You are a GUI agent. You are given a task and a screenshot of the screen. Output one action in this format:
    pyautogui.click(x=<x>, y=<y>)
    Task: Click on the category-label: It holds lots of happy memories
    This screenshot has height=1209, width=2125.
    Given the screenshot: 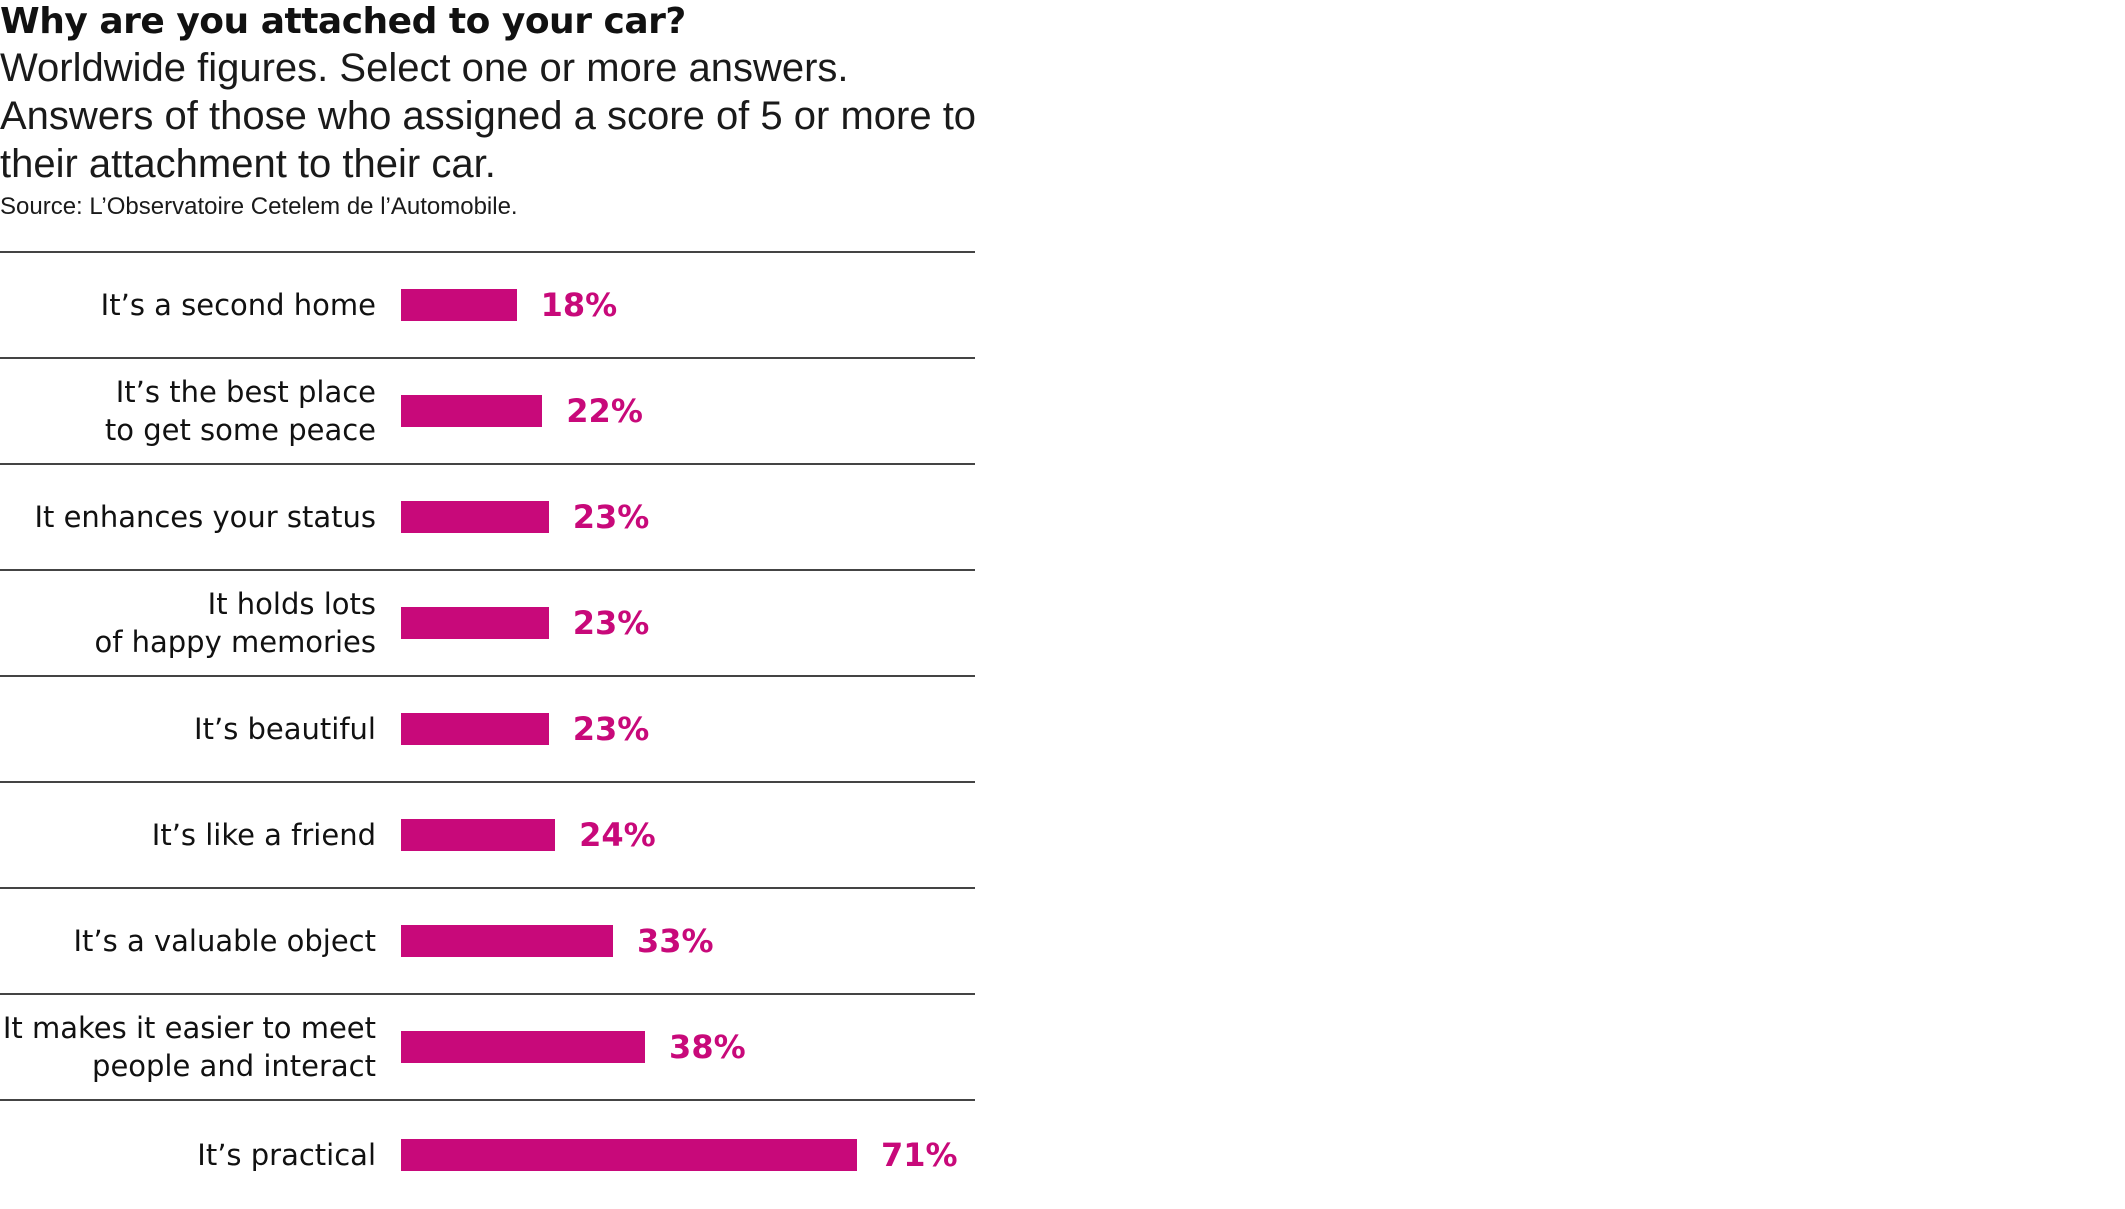 What is the action you would take?
    pyautogui.click(x=235, y=623)
    